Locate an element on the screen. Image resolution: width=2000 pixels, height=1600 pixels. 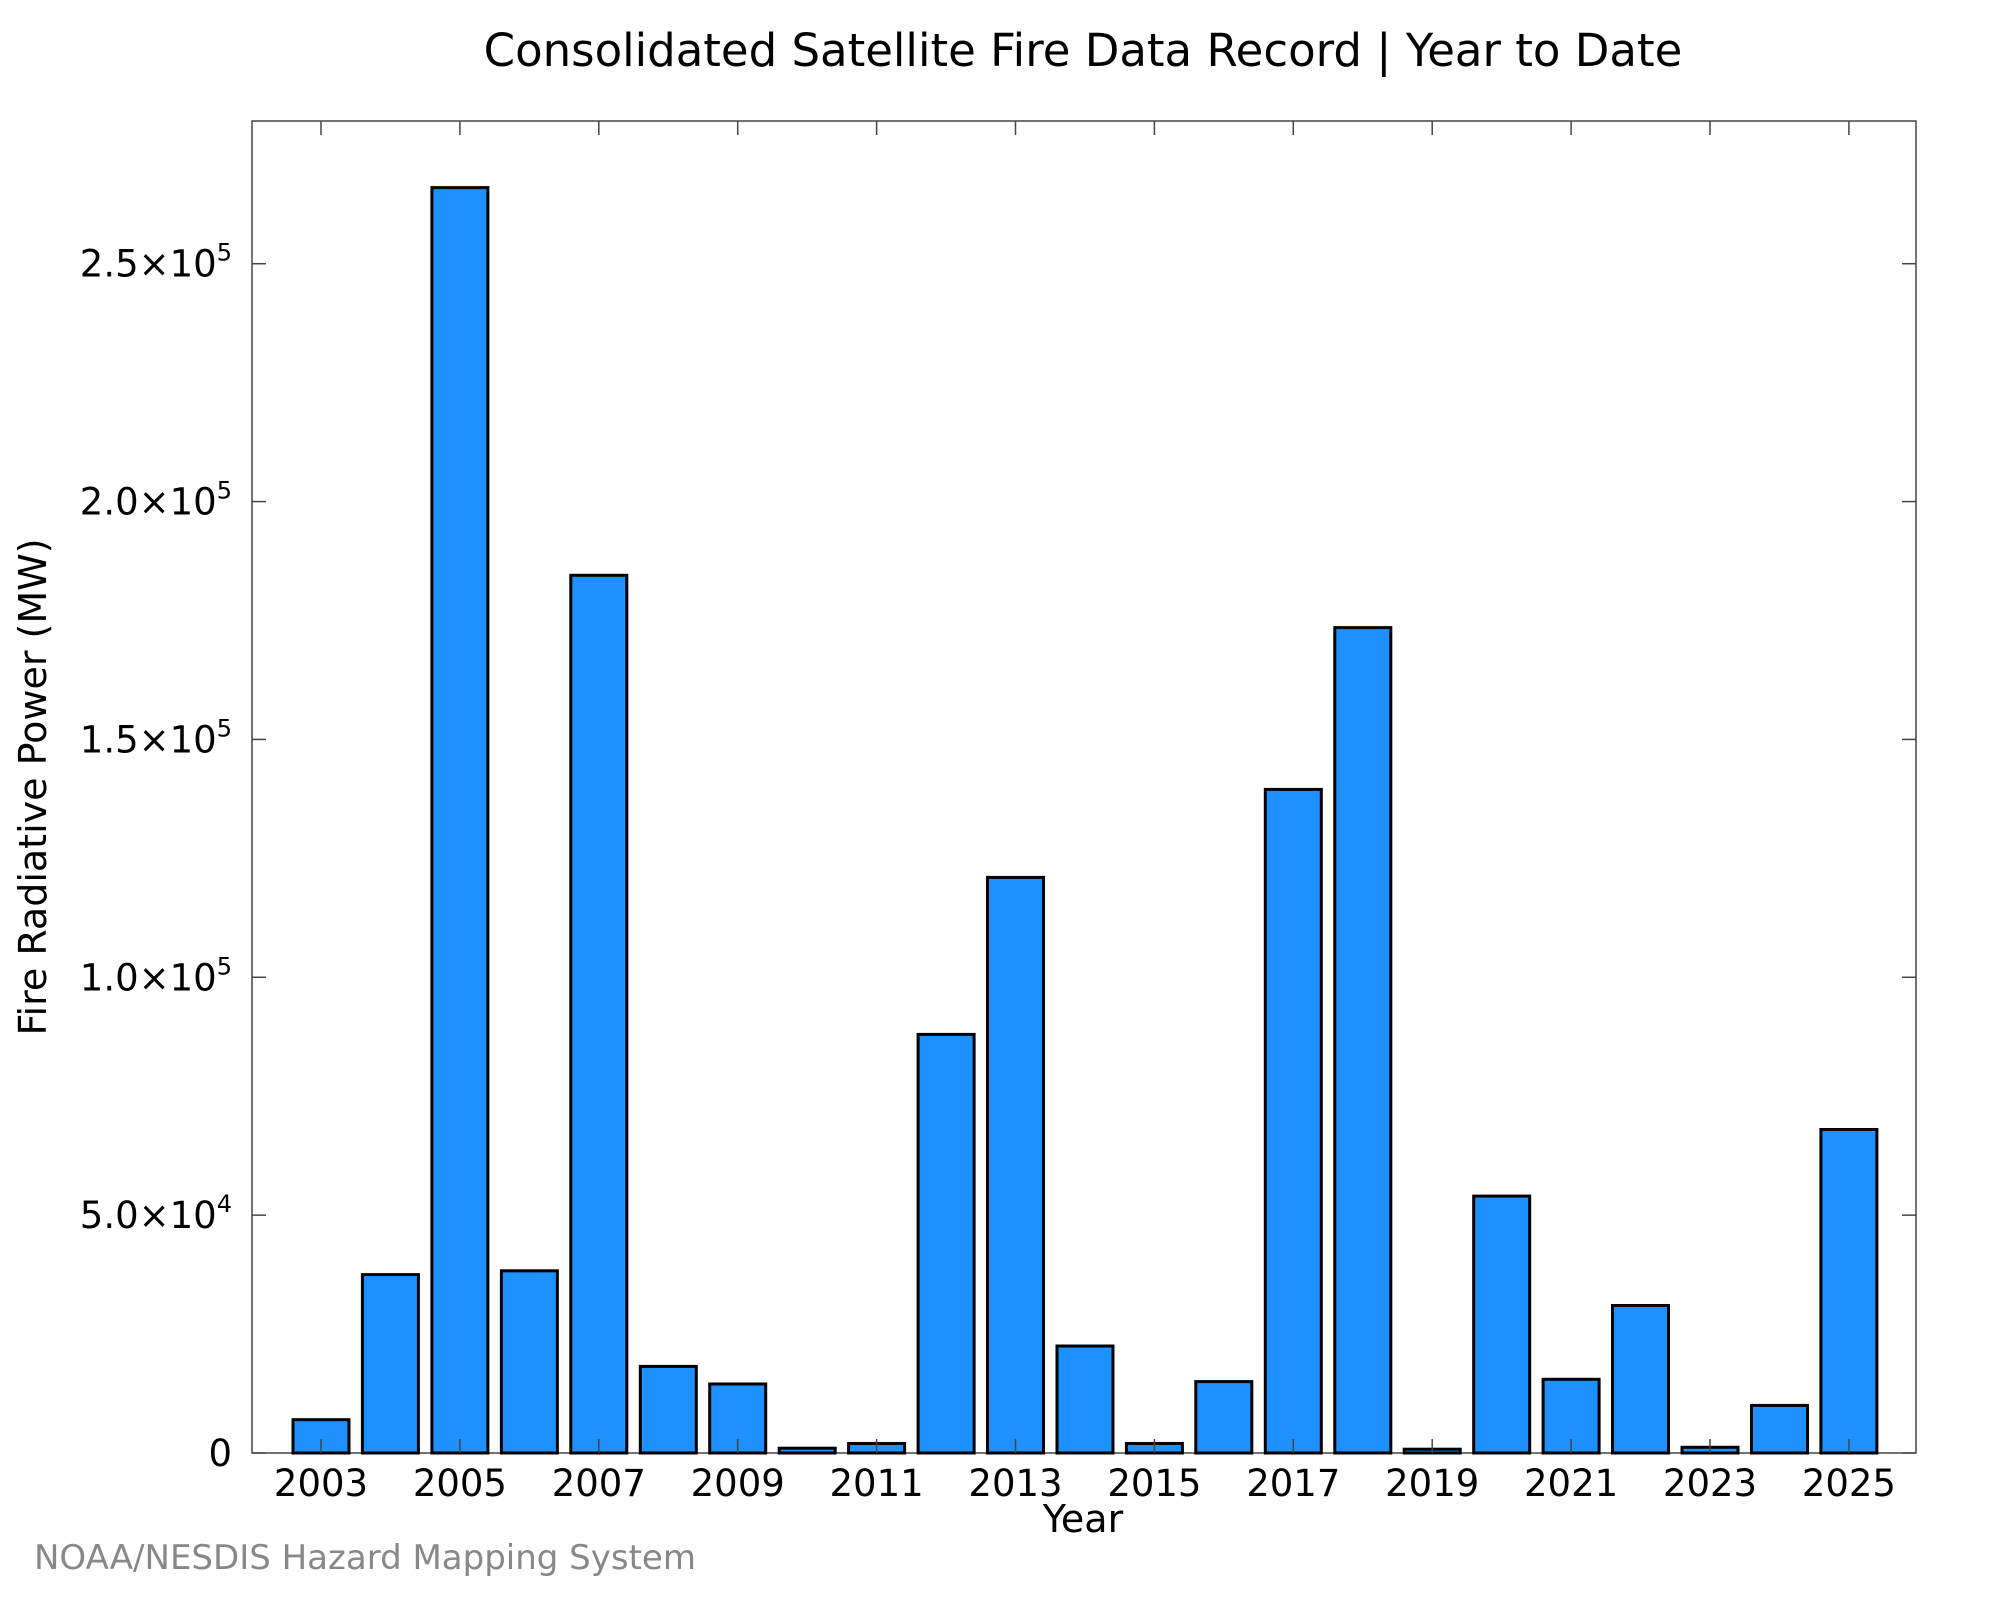
bar-2020 is located at coordinates (1502, 1324).